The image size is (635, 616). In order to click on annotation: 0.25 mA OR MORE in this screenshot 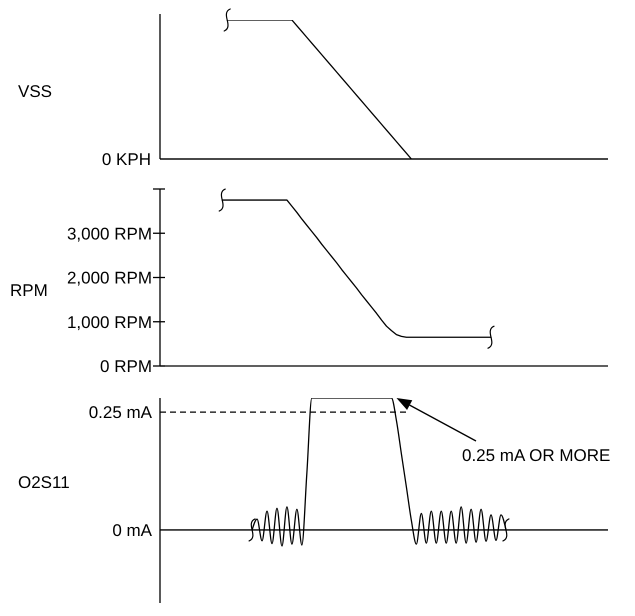, I will do `click(536, 455)`.